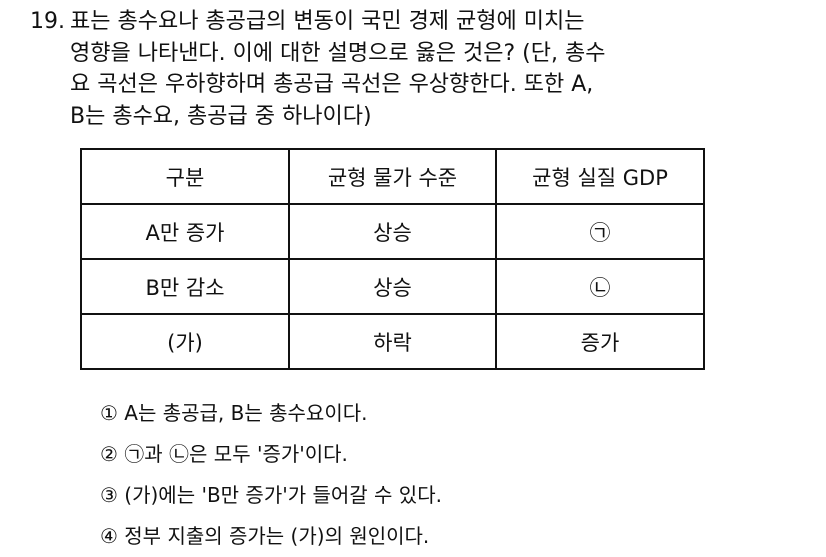 Image resolution: width=826 pixels, height=557 pixels. I want to click on option-3: ③ (가)에는 'B만 증가'가 들어갈 수 있다., so click(271, 495).